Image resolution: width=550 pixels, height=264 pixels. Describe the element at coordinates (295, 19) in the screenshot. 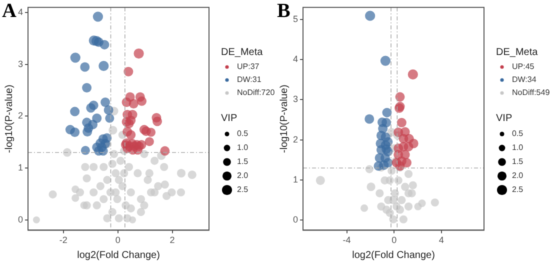

I see `y-tick-label: 5` at that location.